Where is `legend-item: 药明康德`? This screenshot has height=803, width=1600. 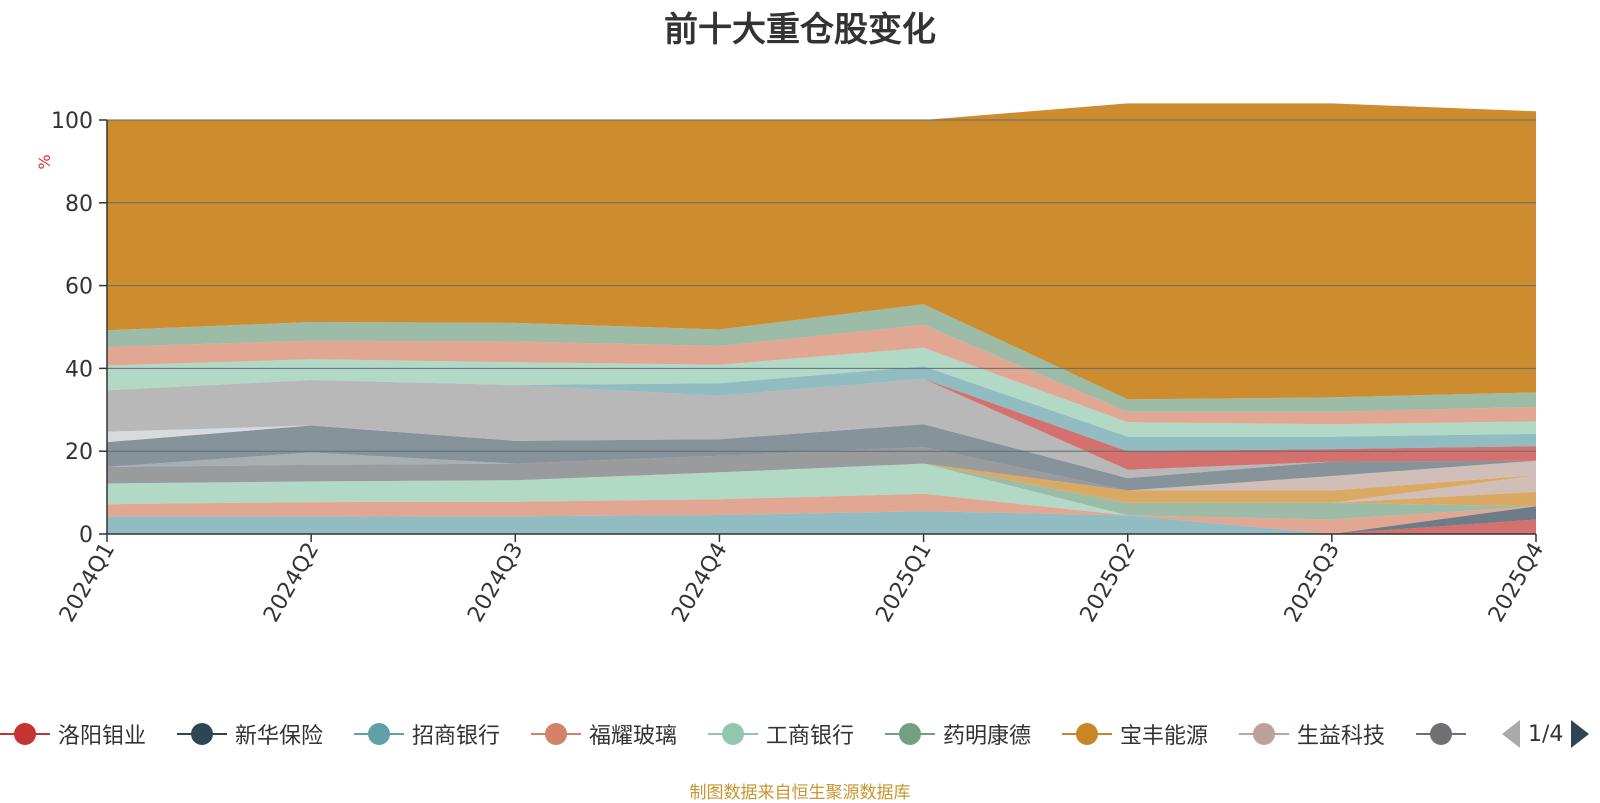 legend-item: 药明康德 is located at coordinates (958, 734).